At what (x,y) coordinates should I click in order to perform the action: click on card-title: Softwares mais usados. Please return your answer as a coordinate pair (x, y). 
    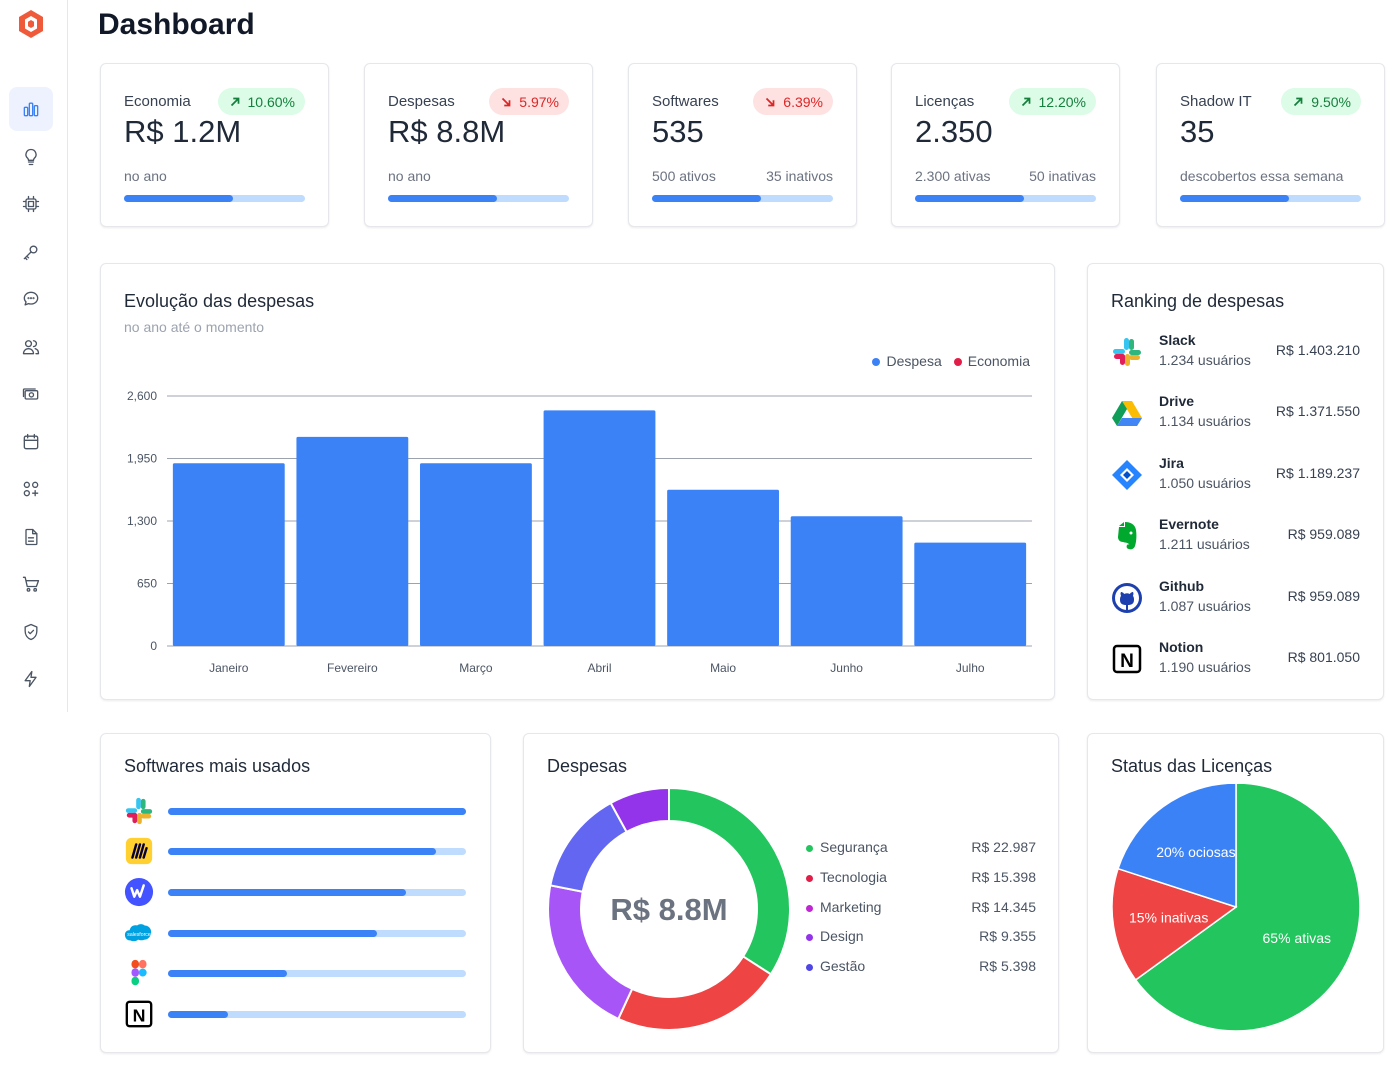
    Looking at the image, I should click on (217, 766).